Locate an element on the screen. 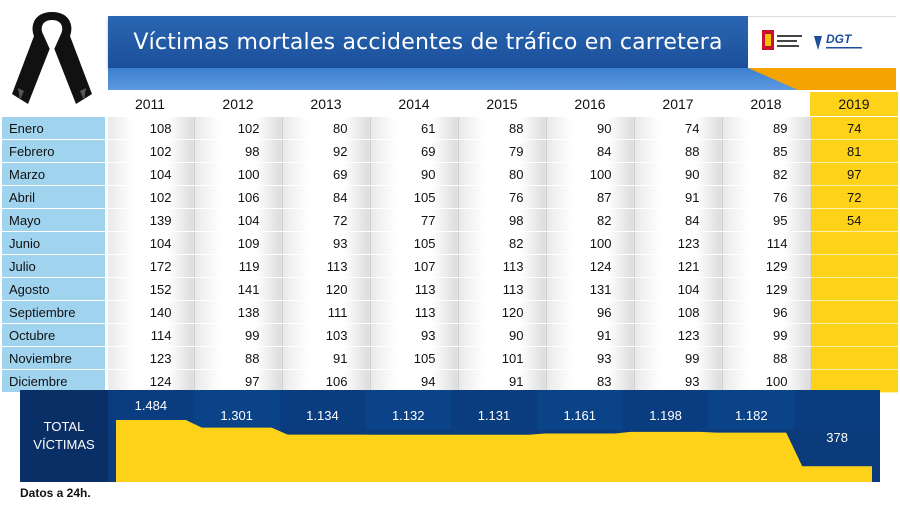  total-value-2016: 1.161 is located at coordinates (580, 415).